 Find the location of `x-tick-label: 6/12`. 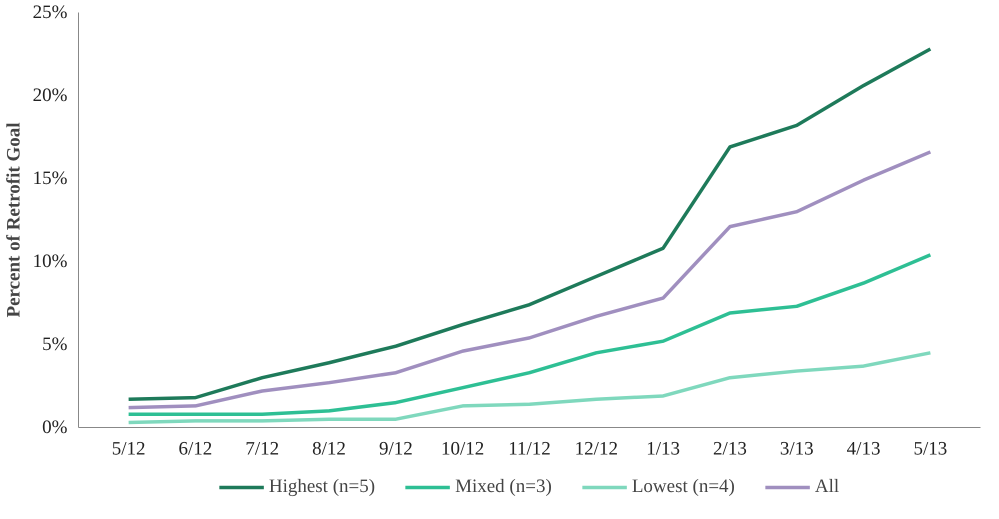

x-tick-label: 6/12 is located at coordinates (195, 449).